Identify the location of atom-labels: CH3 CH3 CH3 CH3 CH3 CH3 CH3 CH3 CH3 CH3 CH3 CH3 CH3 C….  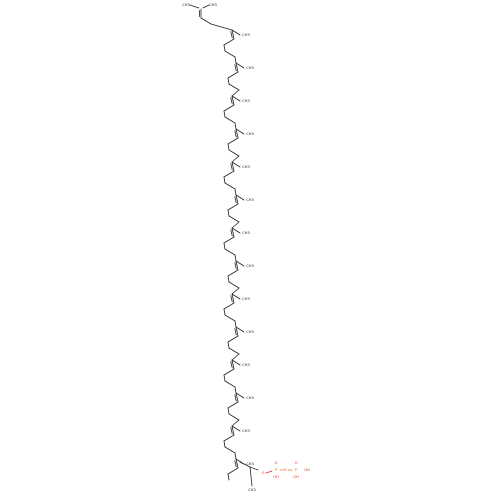
(219, 247).